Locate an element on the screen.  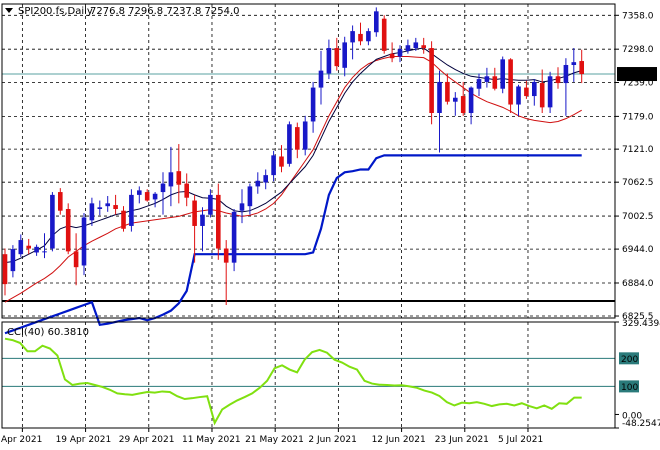
price-tick-label: 6825.5 is located at coordinates (638, 317).